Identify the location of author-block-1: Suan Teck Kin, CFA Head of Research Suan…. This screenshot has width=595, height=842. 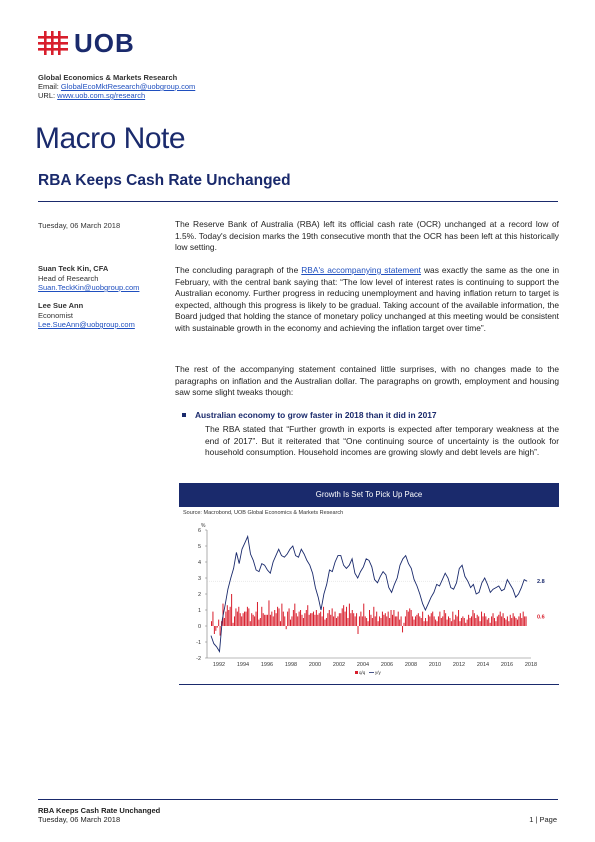
(88, 278).